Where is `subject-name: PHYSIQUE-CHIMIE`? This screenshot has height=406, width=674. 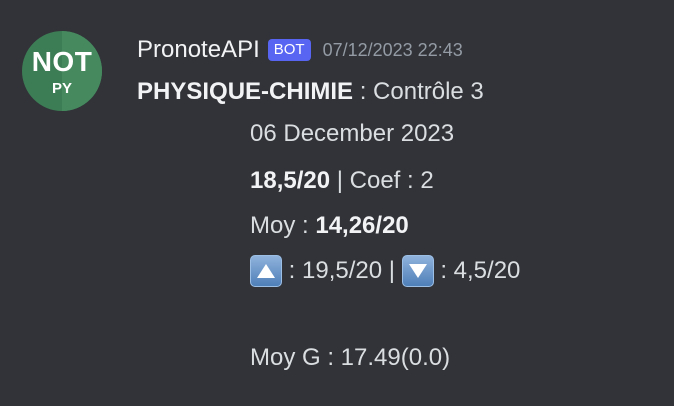
subject-name: PHYSIQUE-CHIMIE is located at coordinates (245, 91).